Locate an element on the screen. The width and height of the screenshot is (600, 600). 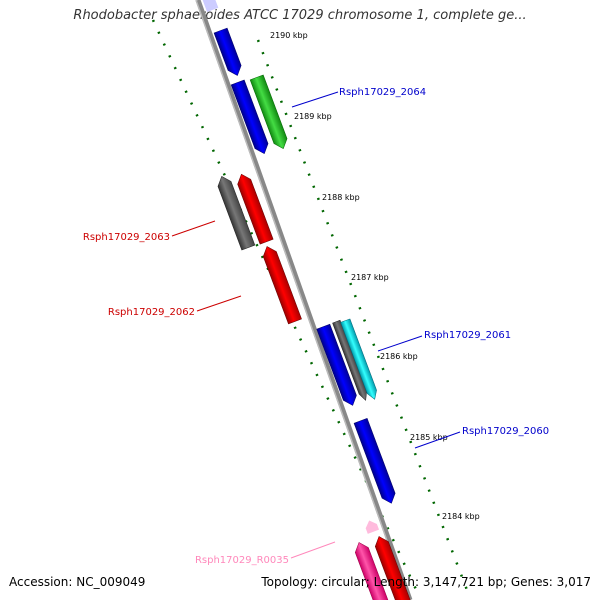
gene-arrow-rsph17029-2061 is located at coordinates (360, 359).